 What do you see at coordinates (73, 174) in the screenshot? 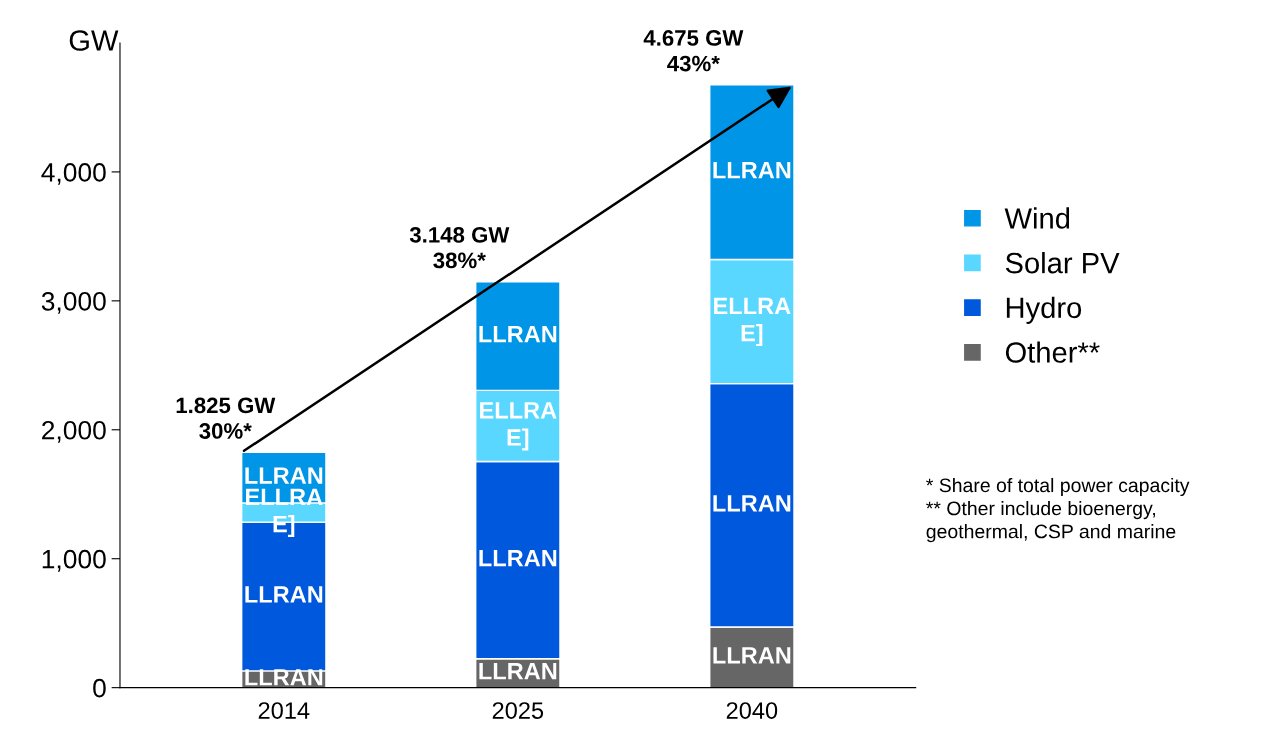
I see `y-tick-label: 4,000` at bounding box center [73, 174].